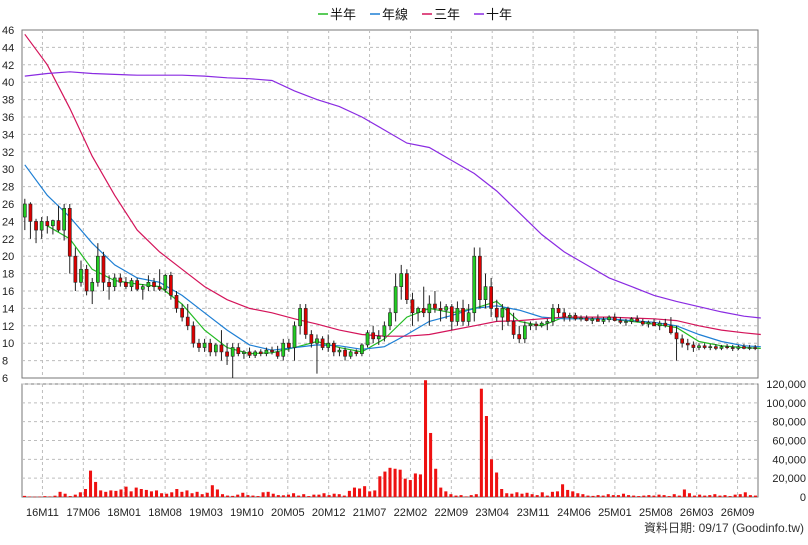  I want to click on price-y-tick-label: 38, so click(8, 101).